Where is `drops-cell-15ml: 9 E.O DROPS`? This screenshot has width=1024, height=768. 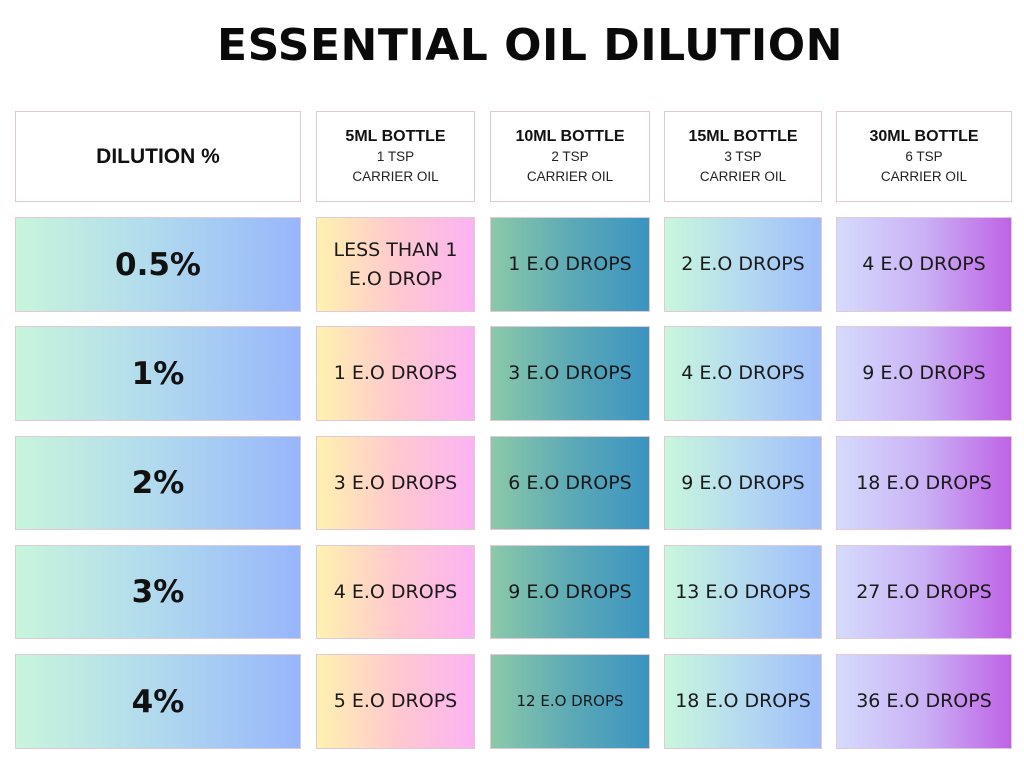
drops-cell-15ml: 9 E.O DROPS is located at coordinates (743, 483).